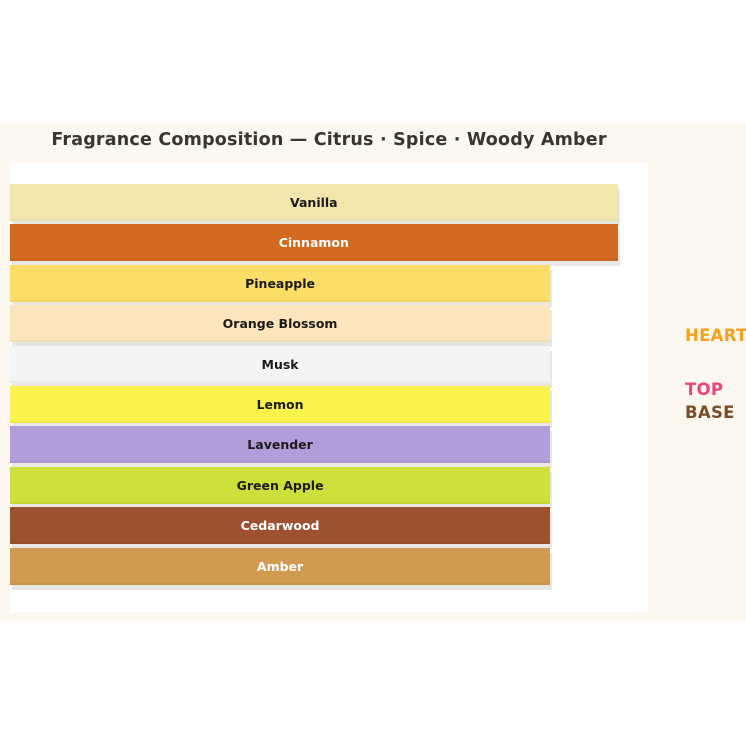 The image size is (746, 746). I want to click on bar-pineapple: Pineapple, so click(280, 283).